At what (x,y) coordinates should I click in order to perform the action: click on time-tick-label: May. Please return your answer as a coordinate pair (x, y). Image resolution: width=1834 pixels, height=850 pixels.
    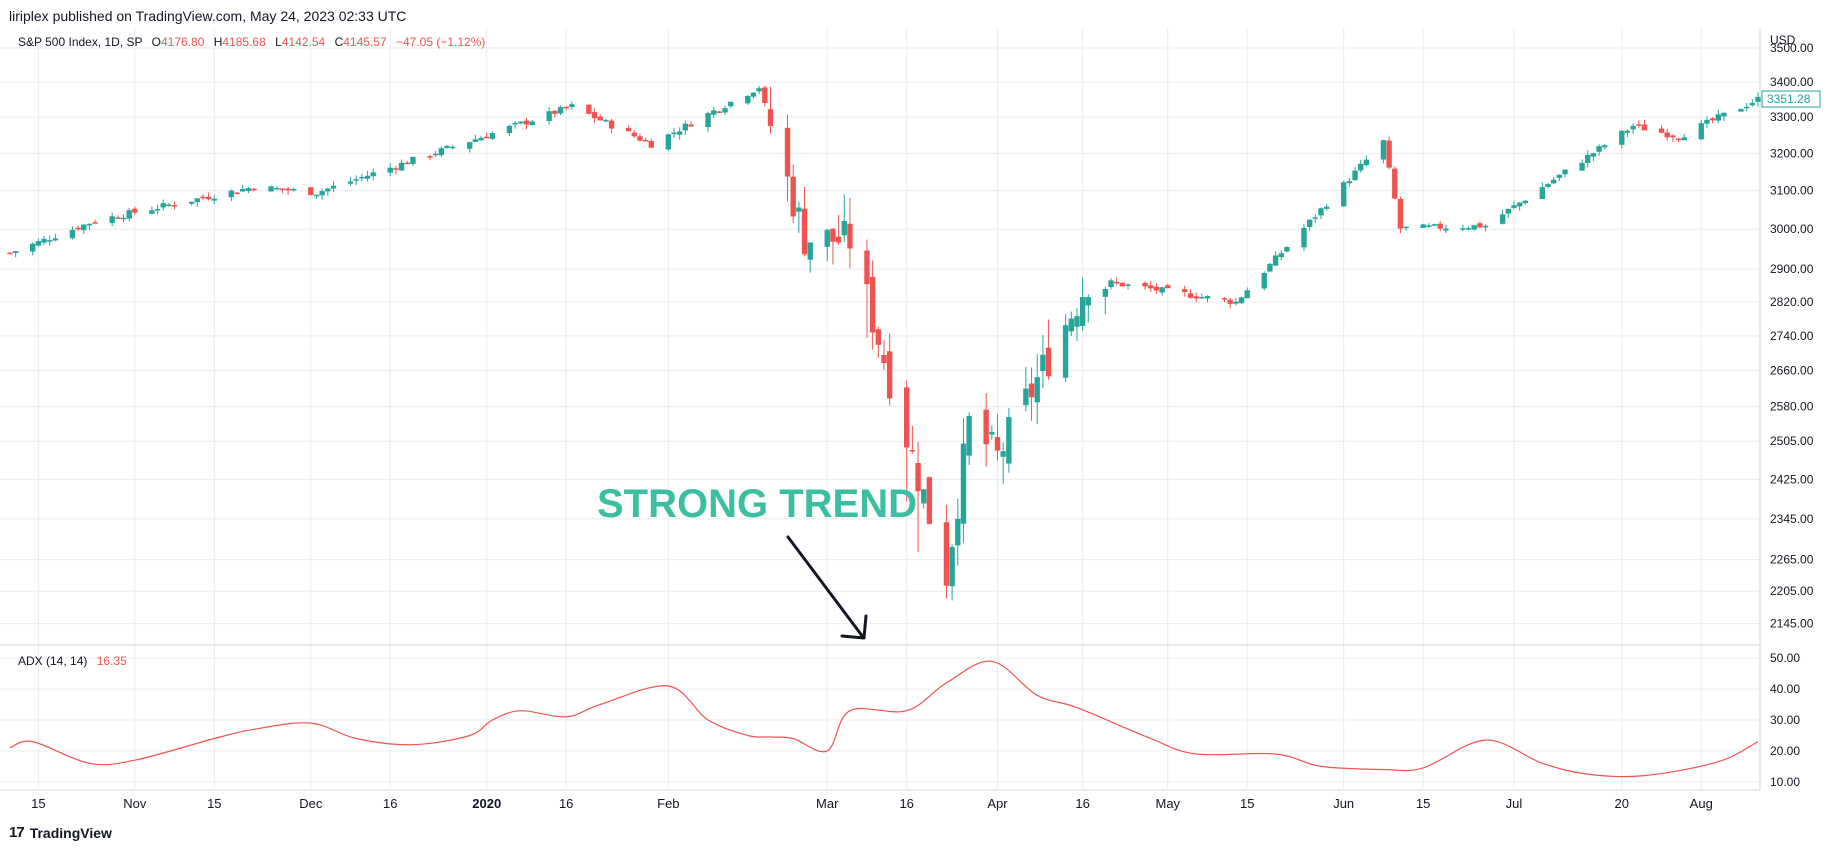
    Looking at the image, I should click on (1167, 803).